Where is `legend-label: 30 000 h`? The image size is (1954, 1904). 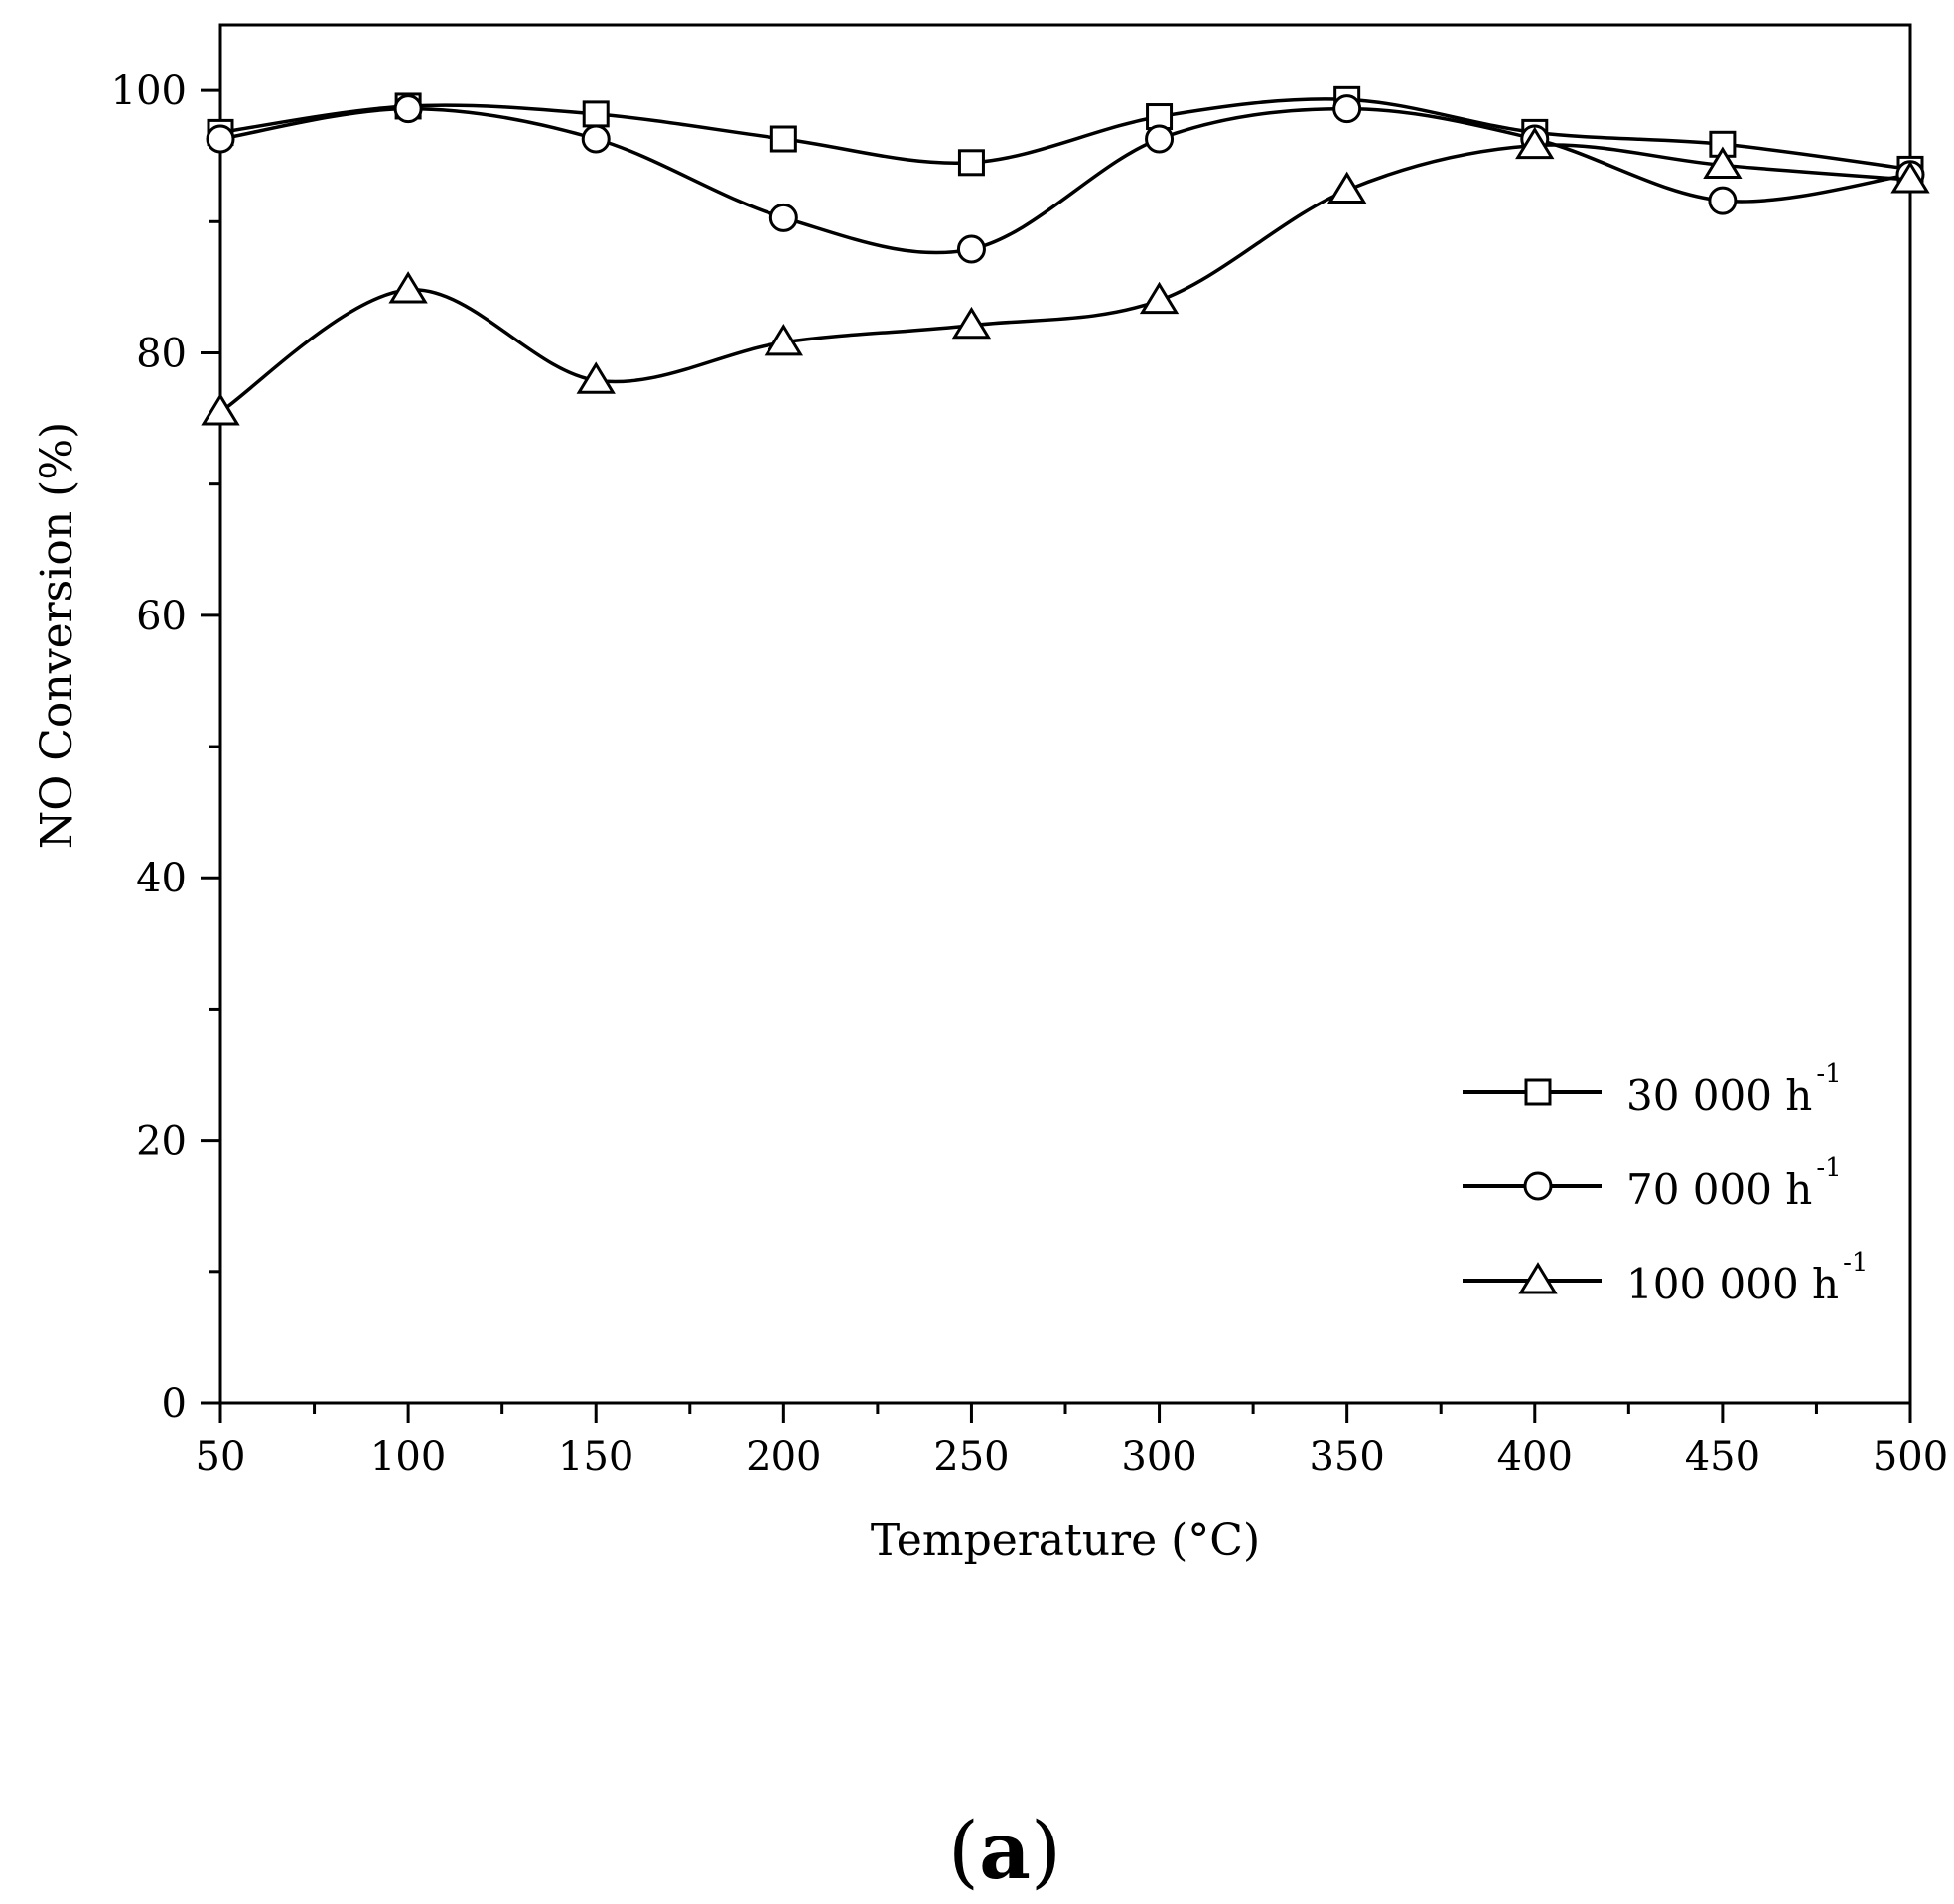
legend-label: 30 000 h is located at coordinates (1719, 1095).